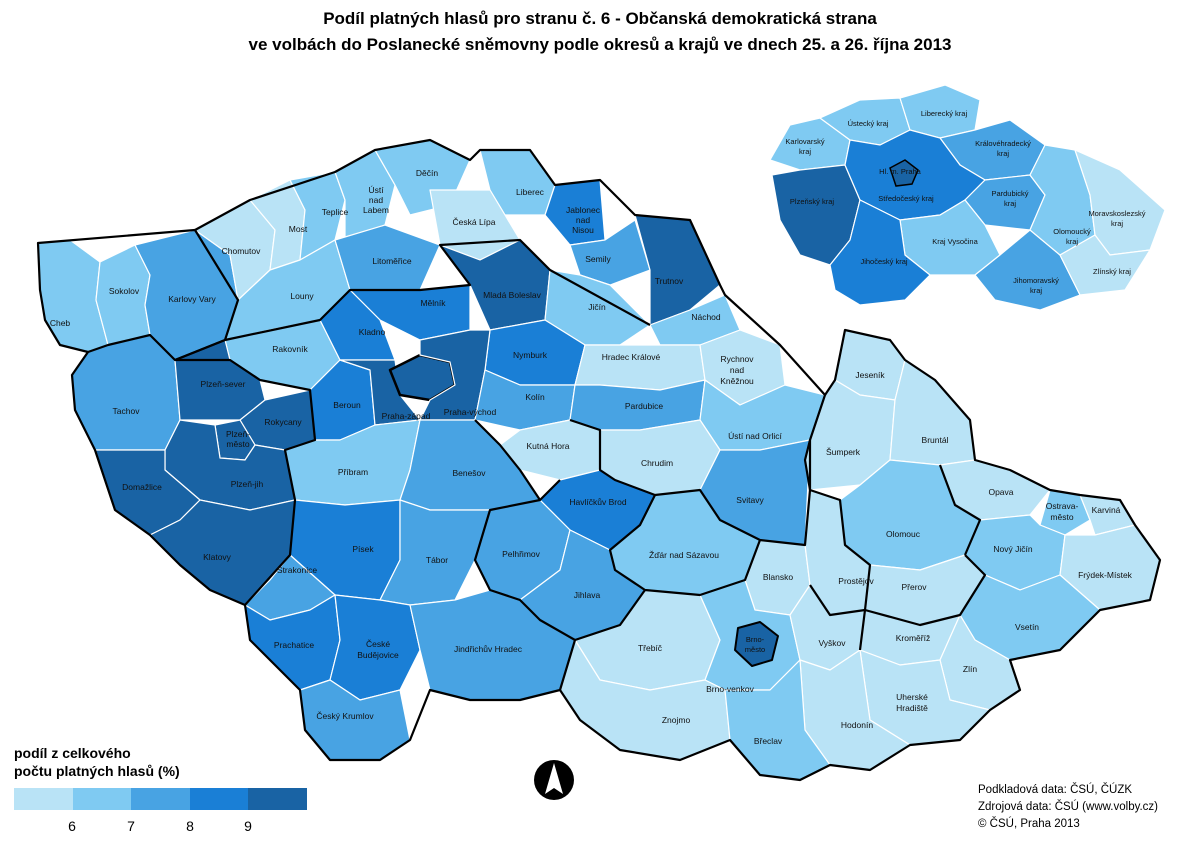 The image size is (1200, 849). Describe the element at coordinates (1106, 510) in the screenshot. I see `label-karvina: Karviná` at that location.